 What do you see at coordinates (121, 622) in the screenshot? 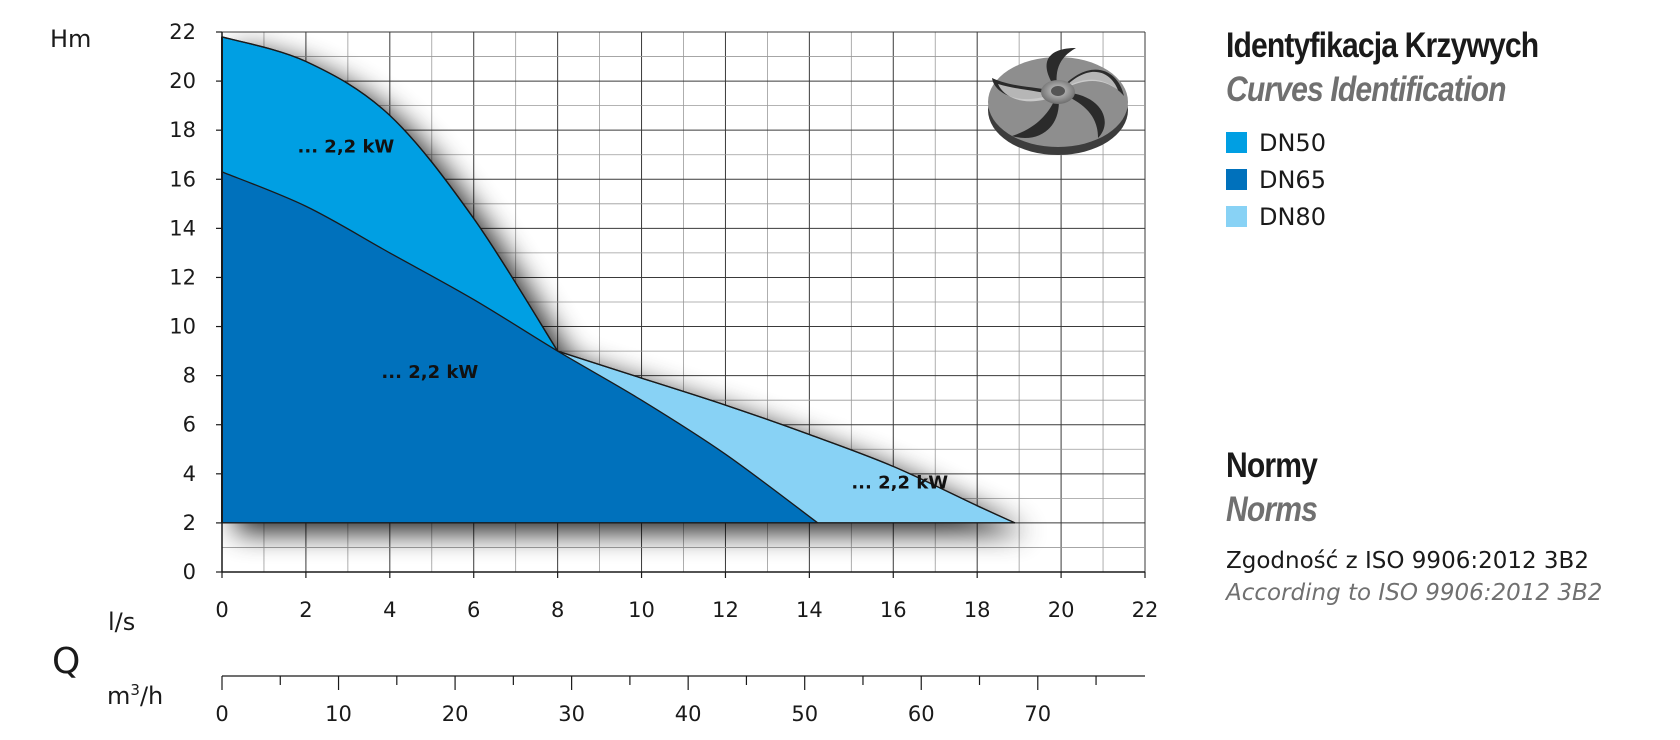
I see `x-axis-label: l/s` at bounding box center [121, 622].